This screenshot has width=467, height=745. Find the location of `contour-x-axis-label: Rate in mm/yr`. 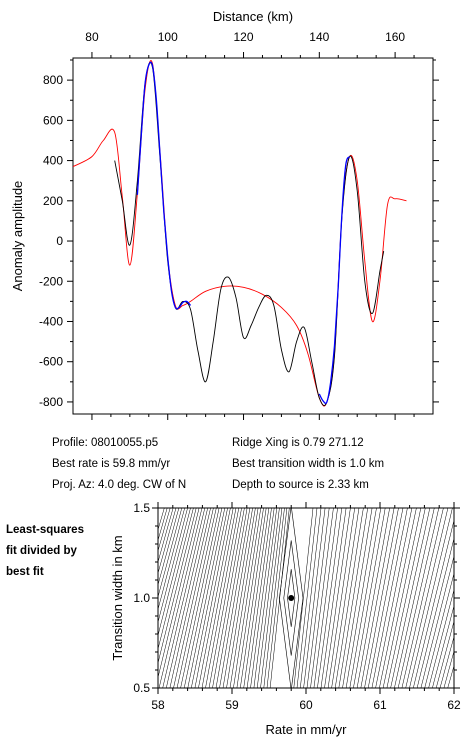

contour-x-axis-label: Rate in mm/yr is located at coordinates (307, 729).